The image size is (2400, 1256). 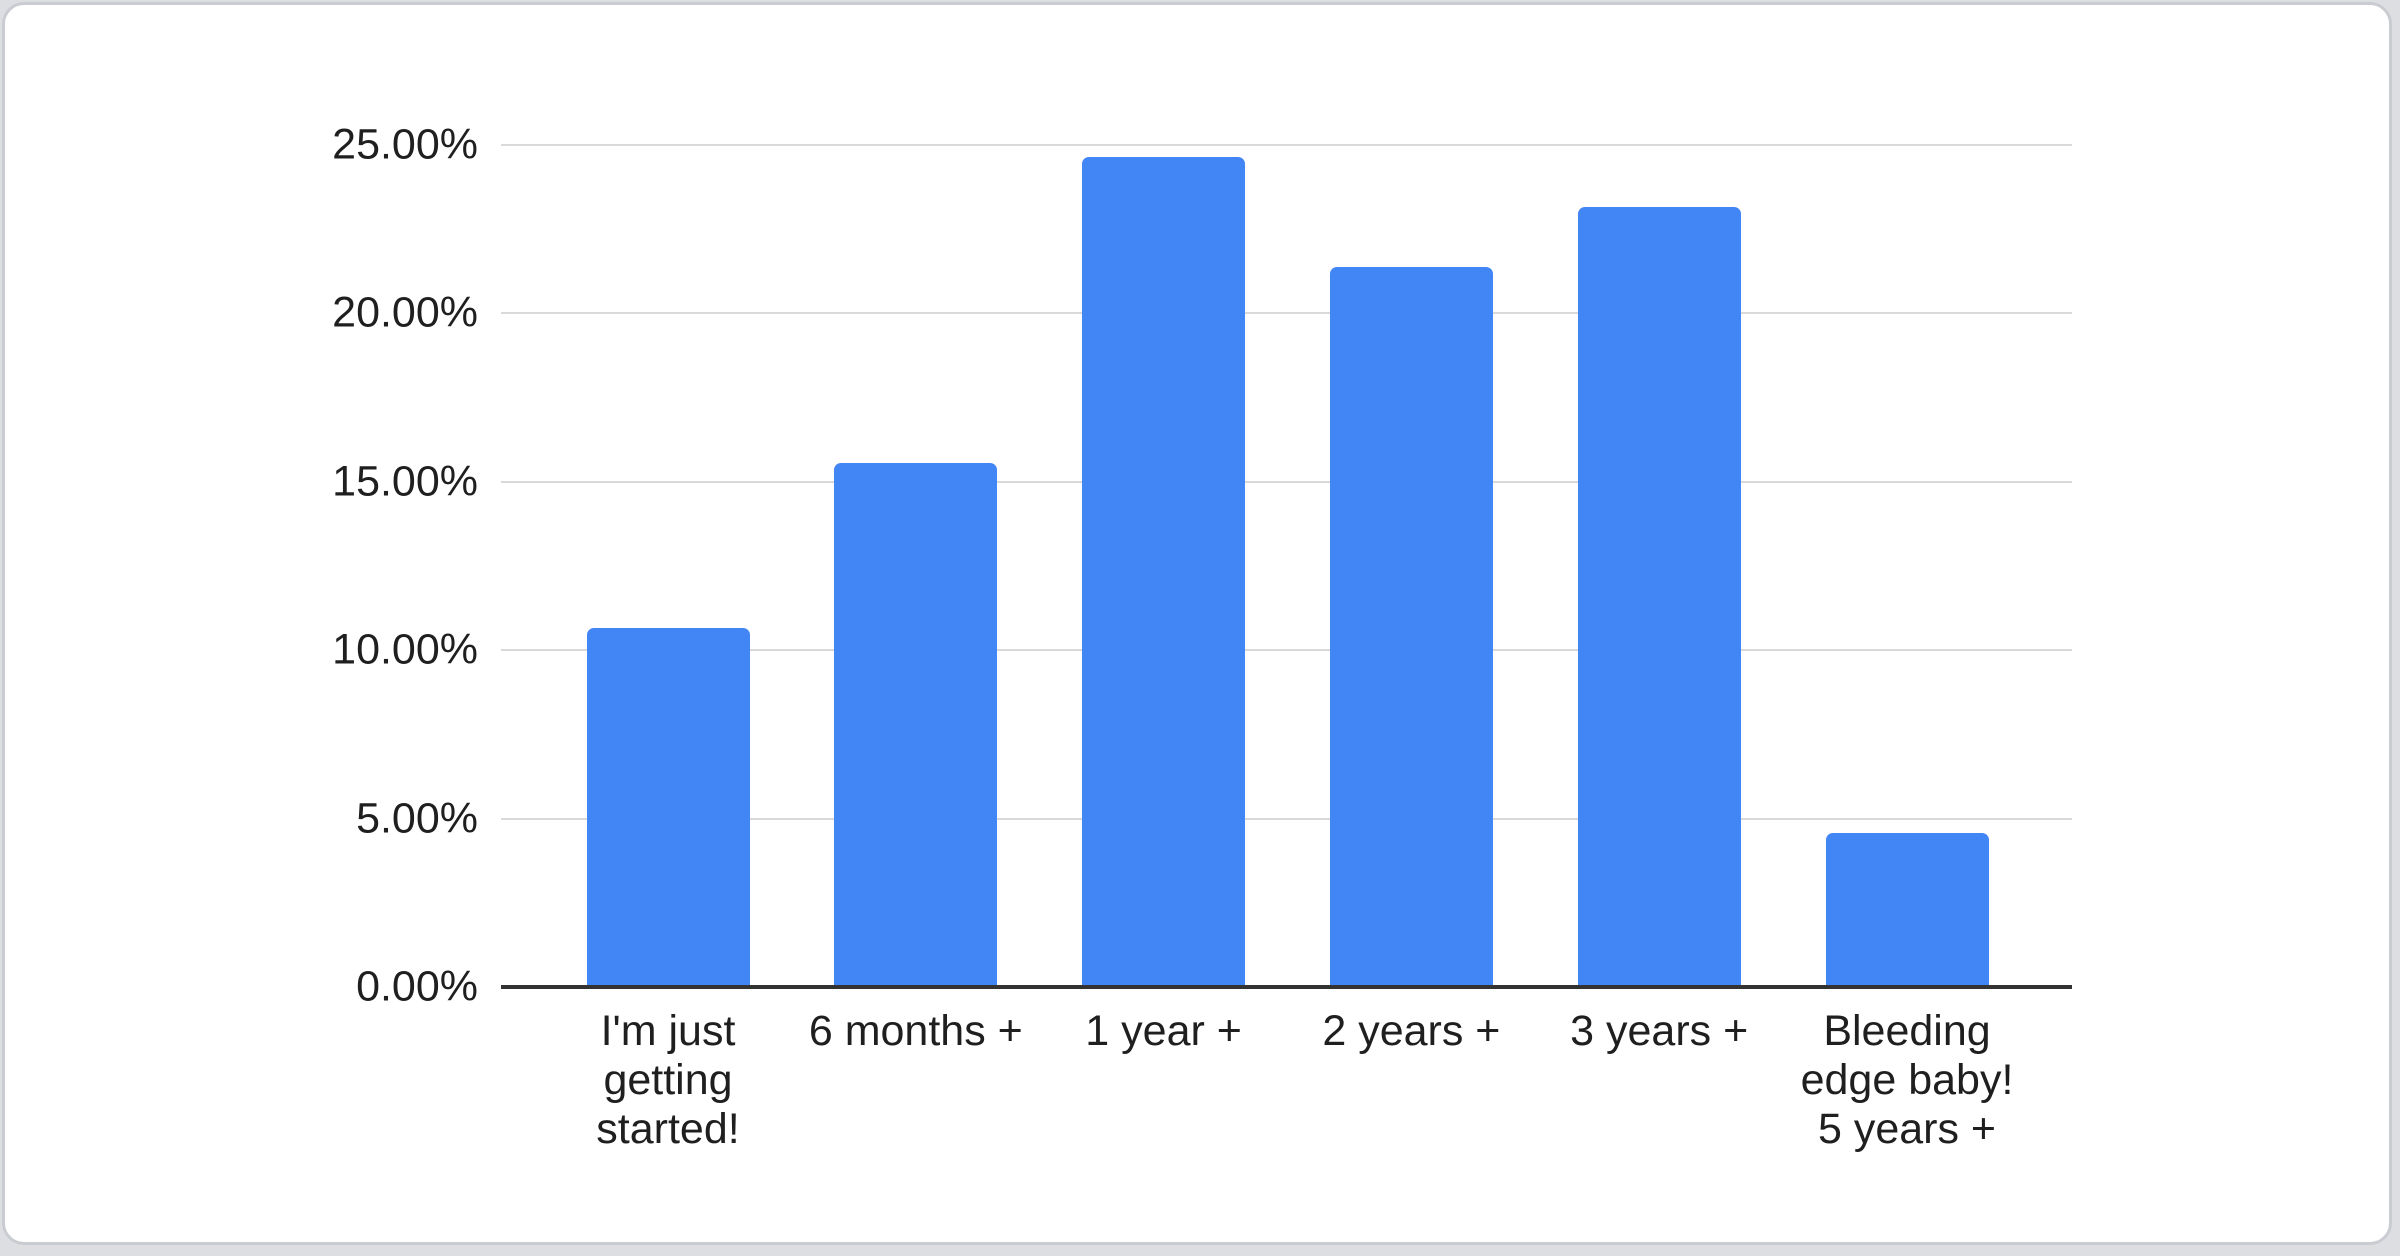 What do you see at coordinates (417, 818) in the screenshot?
I see `y-axis-tick-label-5: 5.00%` at bounding box center [417, 818].